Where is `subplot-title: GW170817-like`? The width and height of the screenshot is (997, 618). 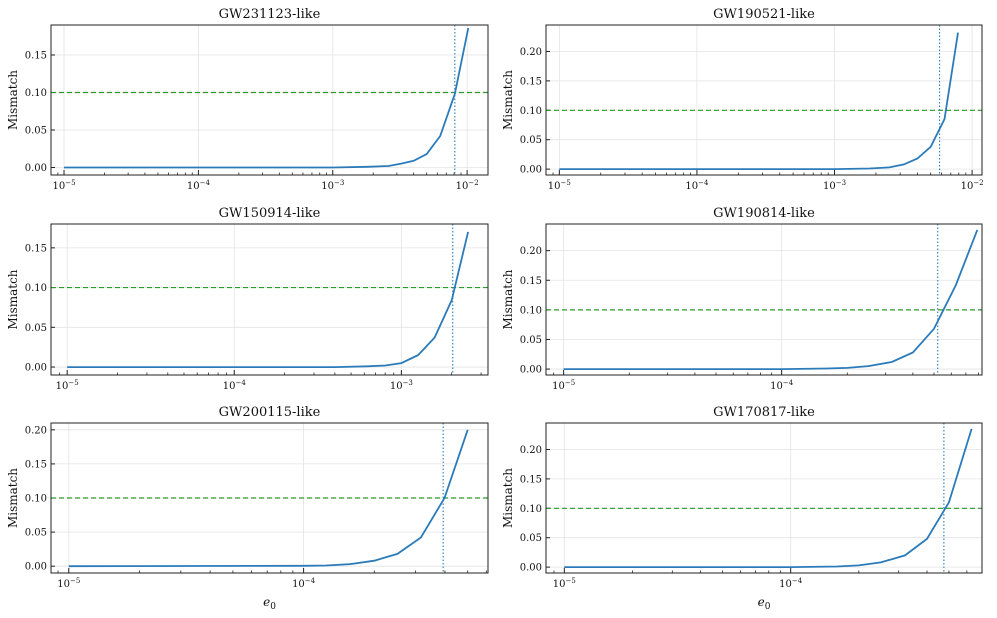
subplot-title: GW170817-like is located at coordinates (764, 412).